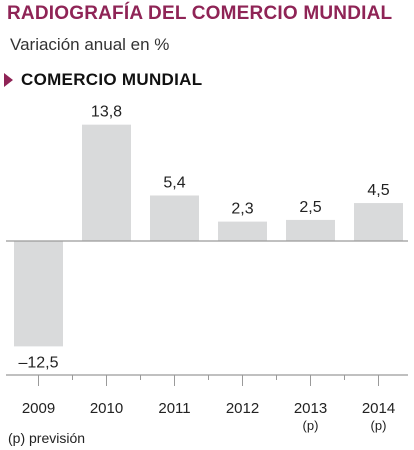 This screenshot has height=450, width=414. What do you see at coordinates (242, 408) in the screenshot?
I see `x-tick-label-2012: 2012` at bounding box center [242, 408].